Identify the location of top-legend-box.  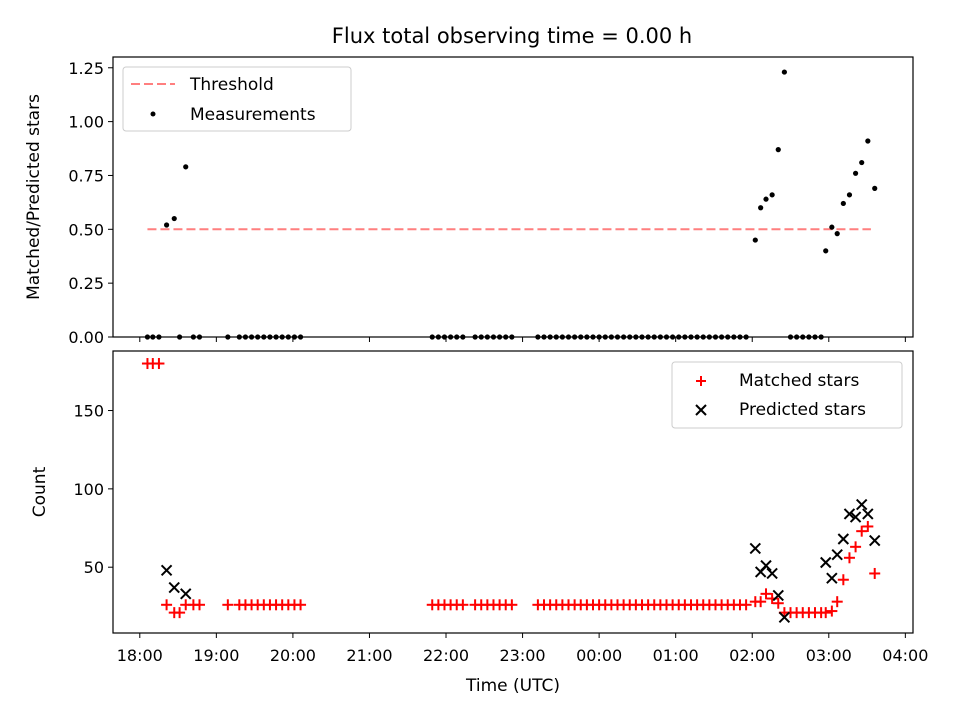
(237, 99).